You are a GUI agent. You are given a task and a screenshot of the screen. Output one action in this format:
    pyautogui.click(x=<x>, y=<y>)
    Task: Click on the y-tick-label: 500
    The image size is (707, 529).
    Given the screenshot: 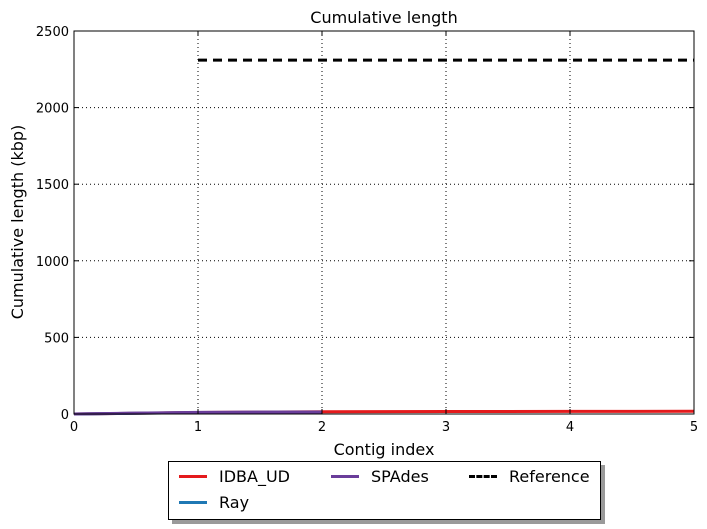 What is the action you would take?
    pyautogui.click(x=56, y=338)
    